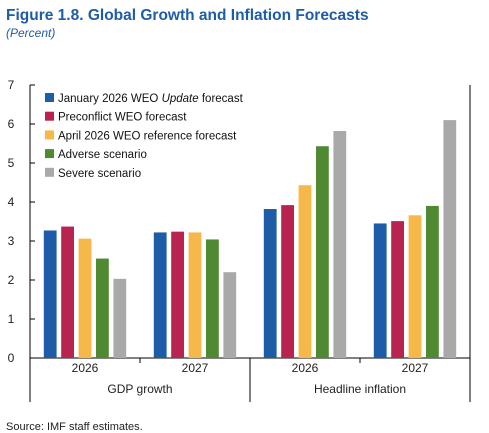 The width and height of the screenshot is (489, 433). I want to click on y-tick-label: 6, so click(11, 124).